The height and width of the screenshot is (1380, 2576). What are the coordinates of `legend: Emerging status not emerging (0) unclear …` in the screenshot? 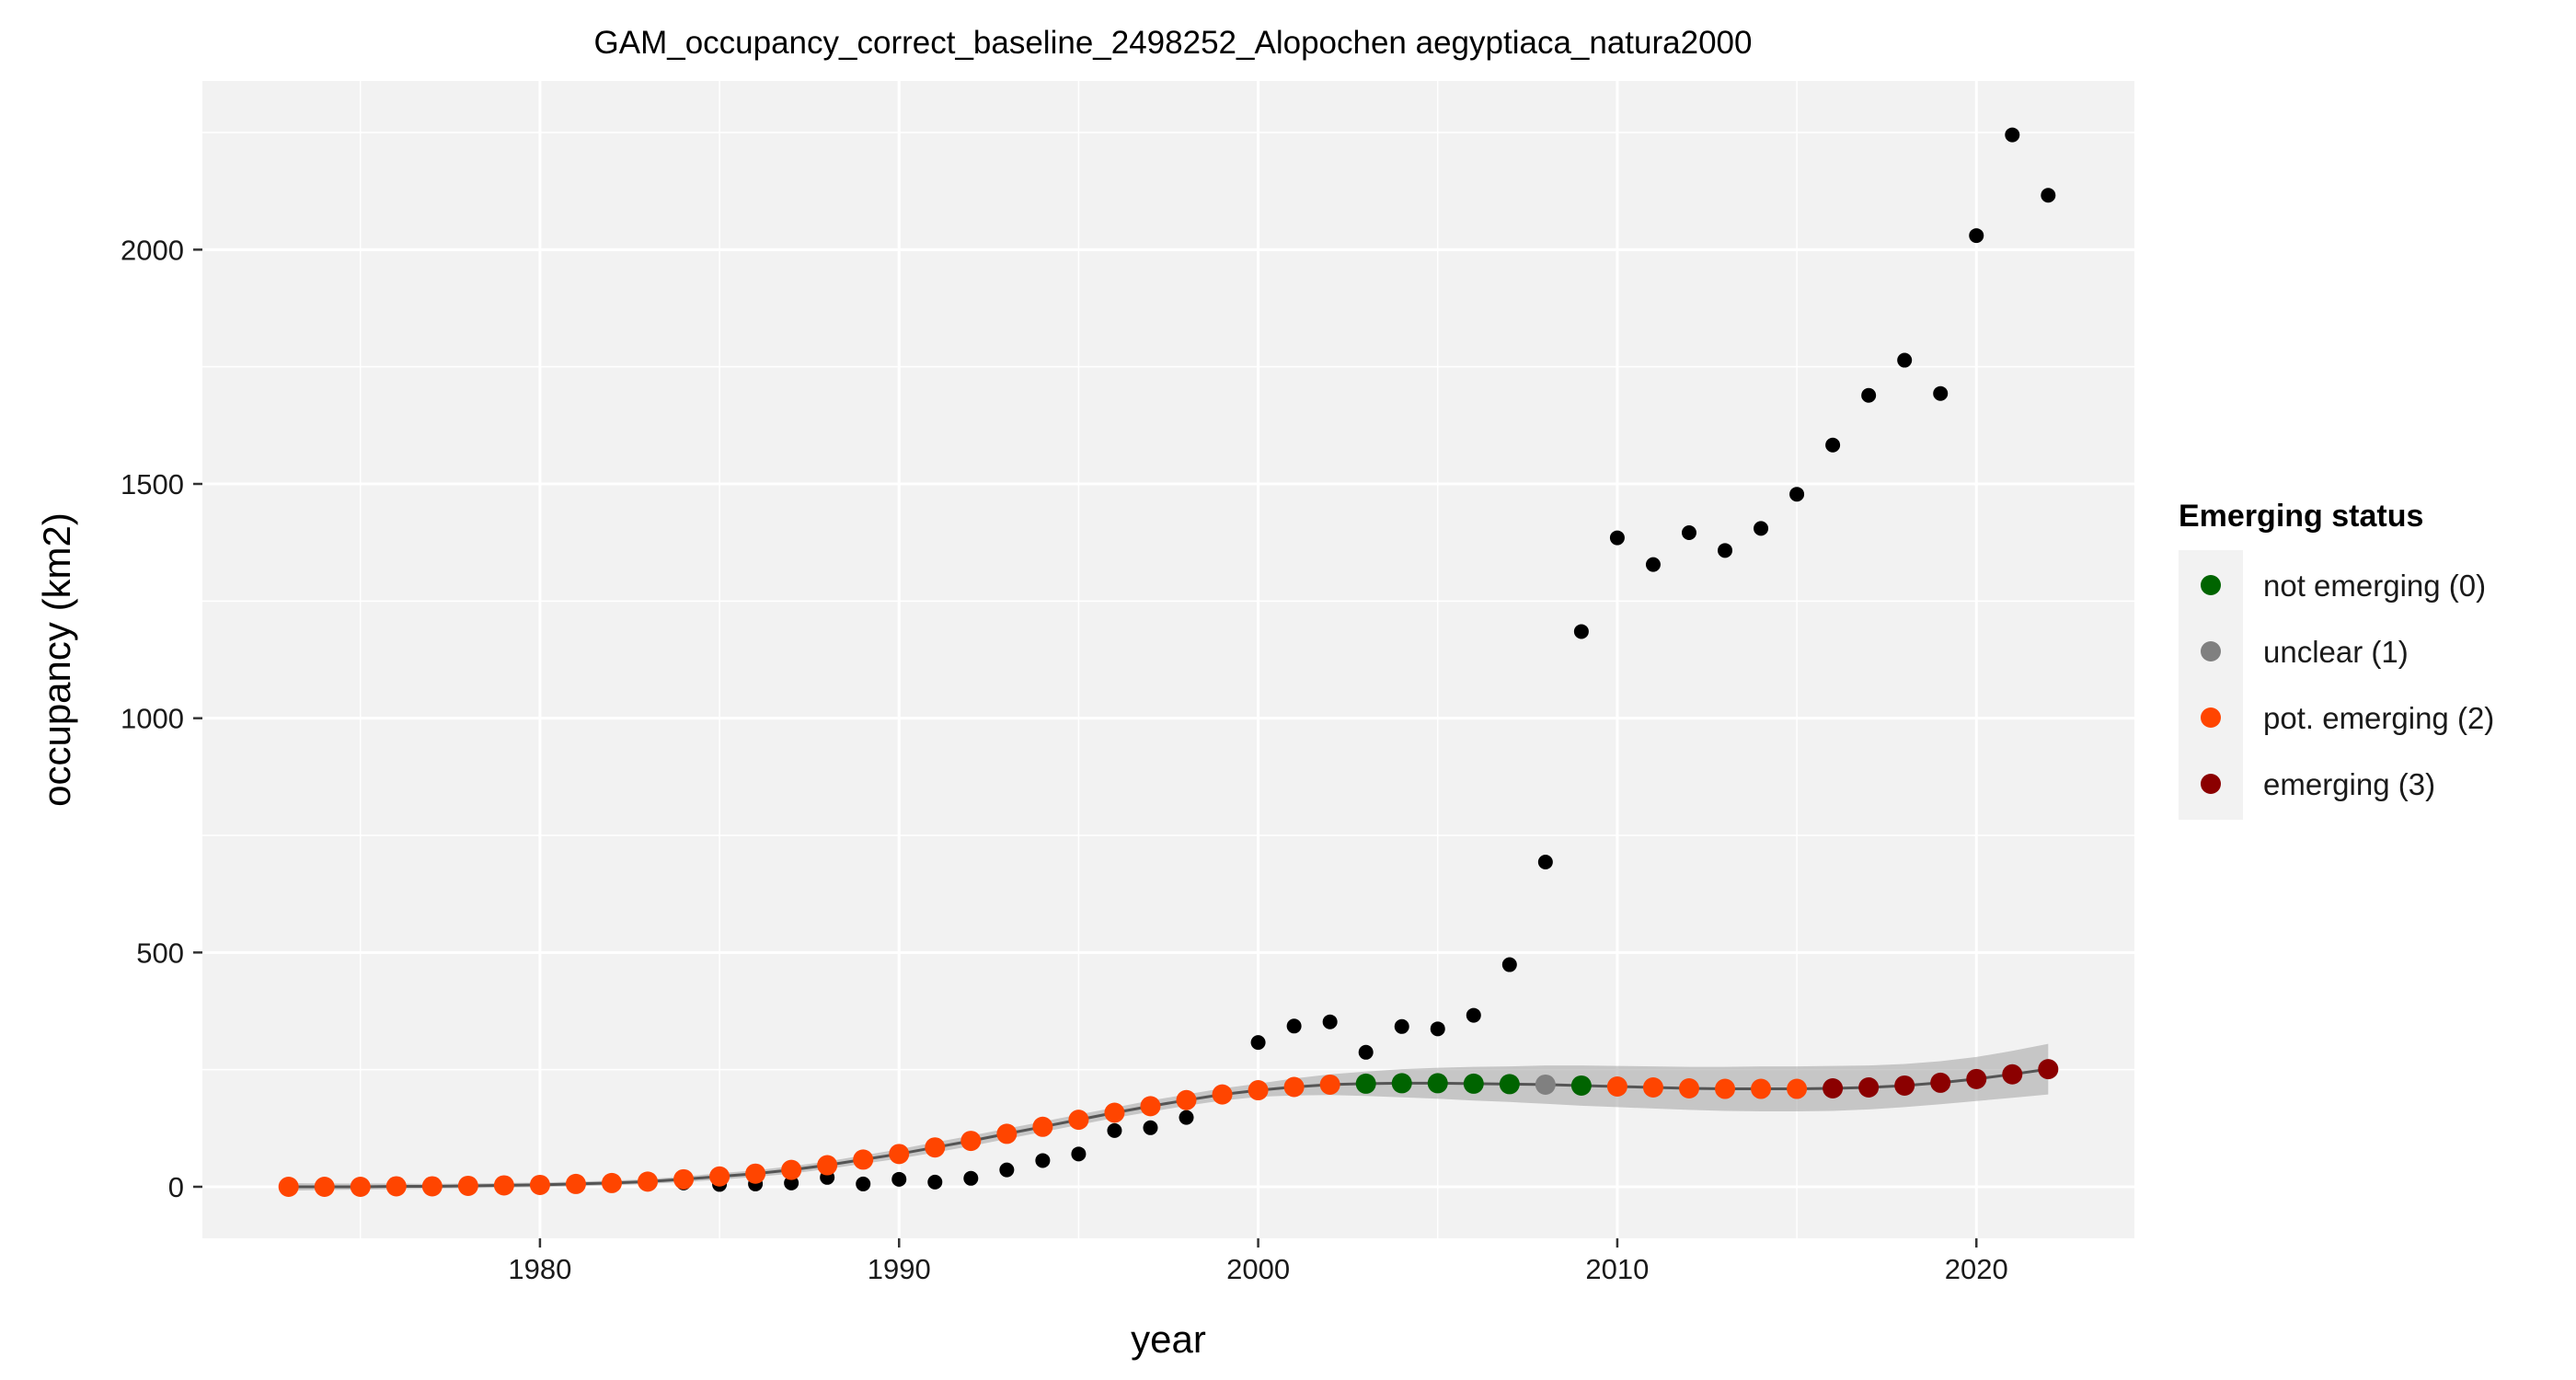 It's located at (2336, 659).